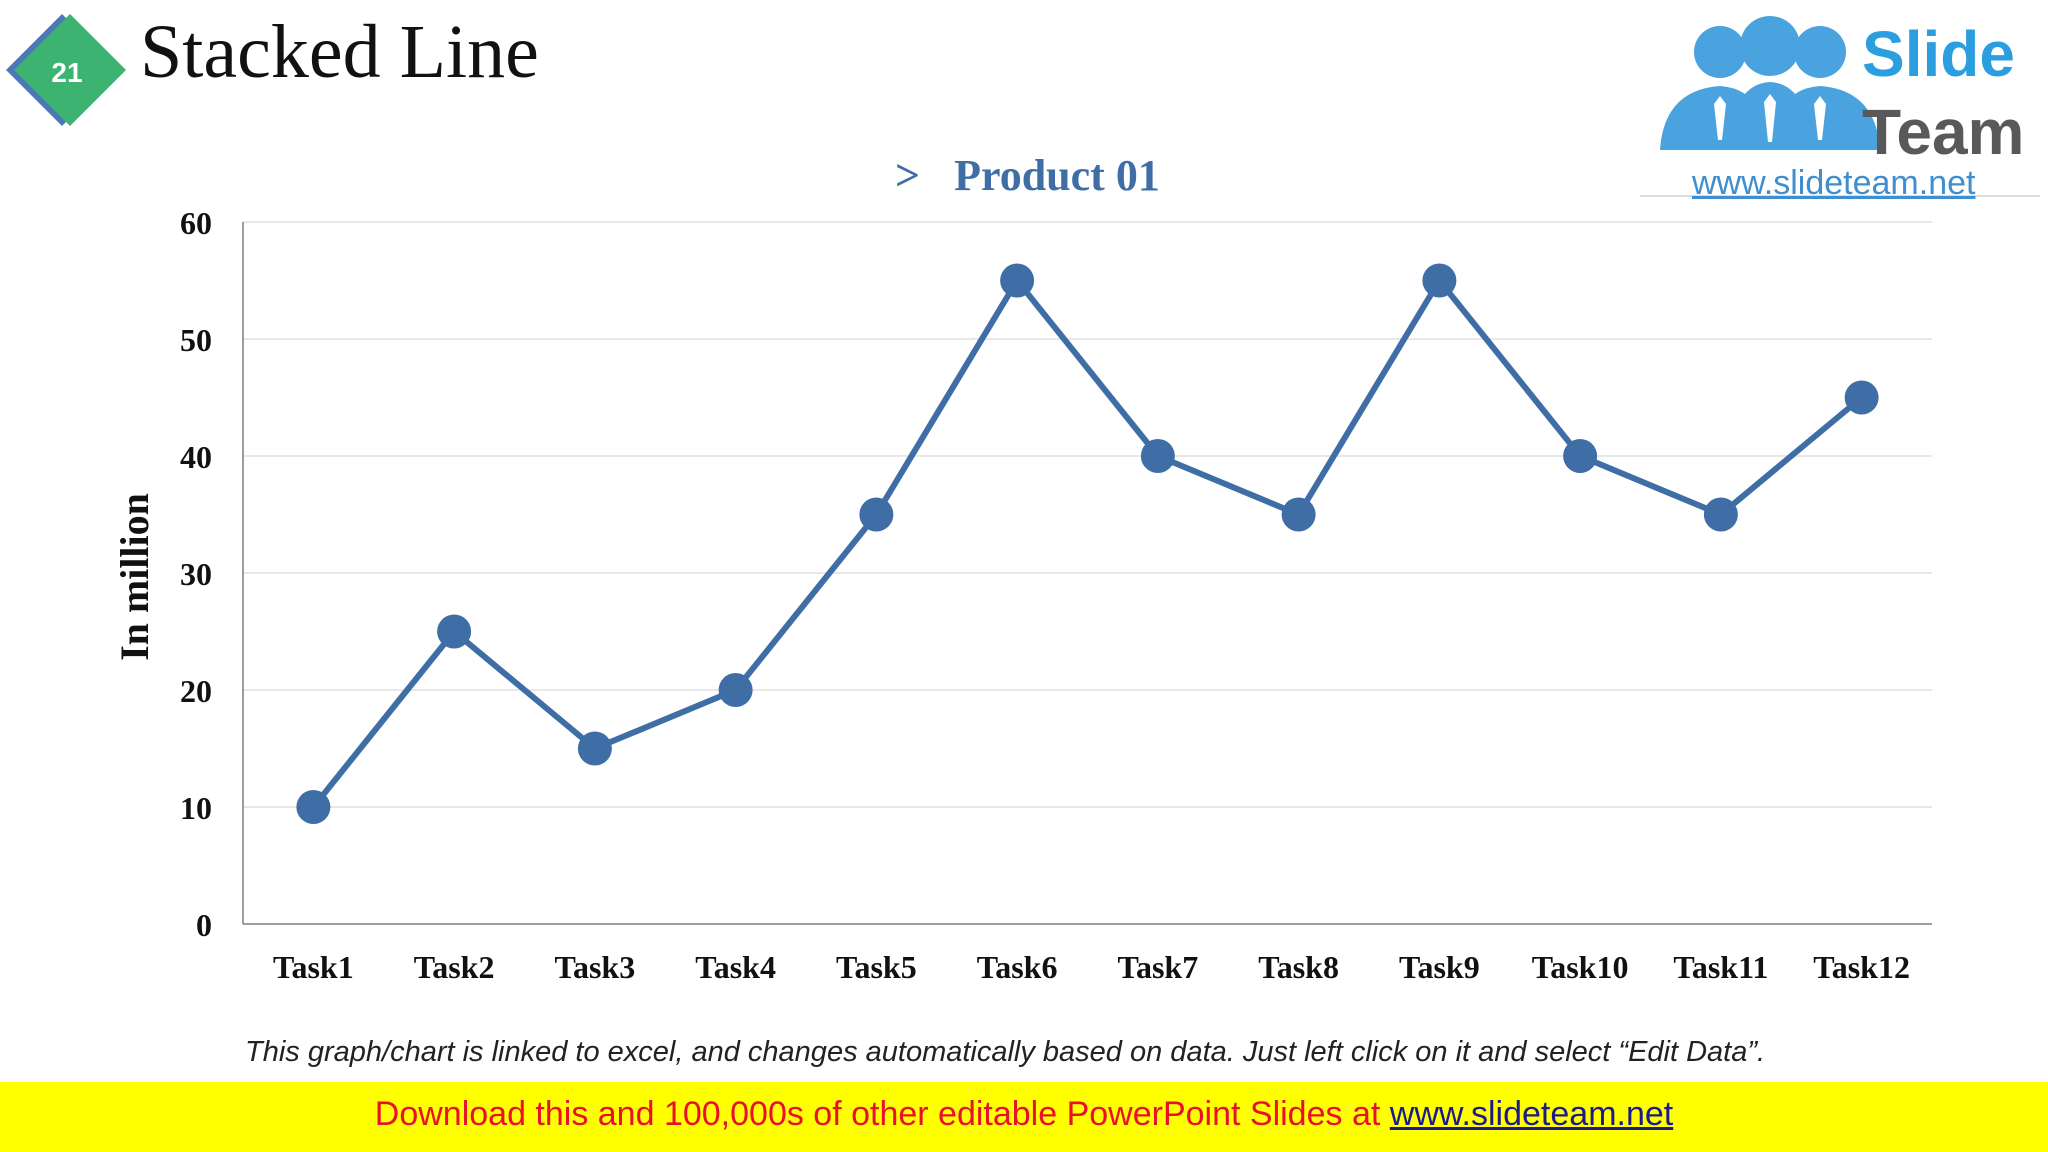 This screenshot has height=1152, width=2048. Describe the element at coordinates (454, 967) in the screenshot. I see `x-tick-label: Task2` at that location.